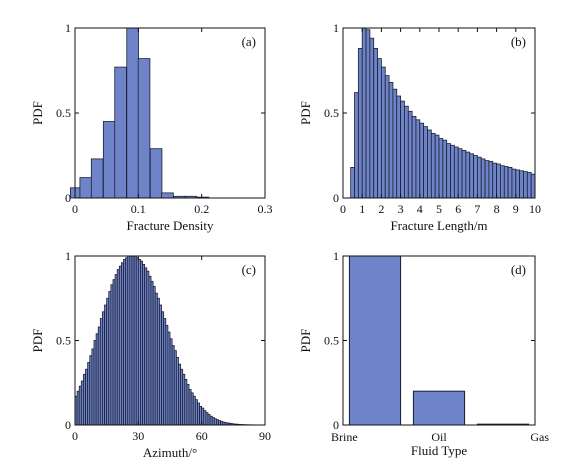 This screenshot has width=576, height=472. I want to click on x-axis-label-c: Azimuth/°, so click(170, 452).